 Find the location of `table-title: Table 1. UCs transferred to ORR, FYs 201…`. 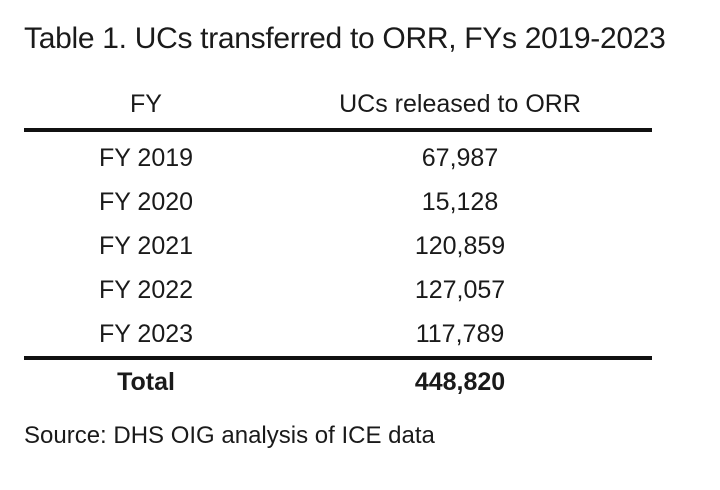

table-title: Table 1. UCs transferred to ORR, FYs 201… is located at coordinates (345, 38).